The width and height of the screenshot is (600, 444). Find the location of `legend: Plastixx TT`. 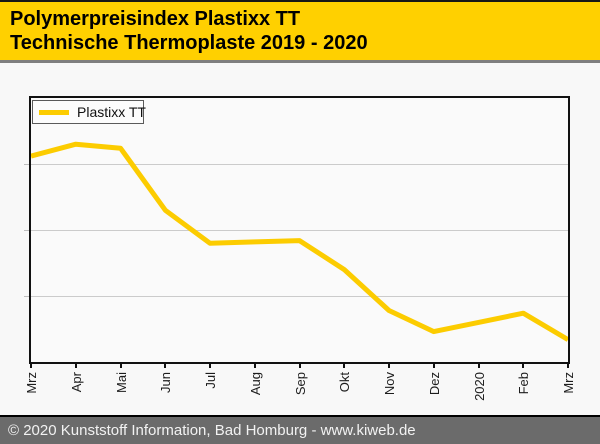

legend: Plastixx TT is located at coordinates (89, 112).